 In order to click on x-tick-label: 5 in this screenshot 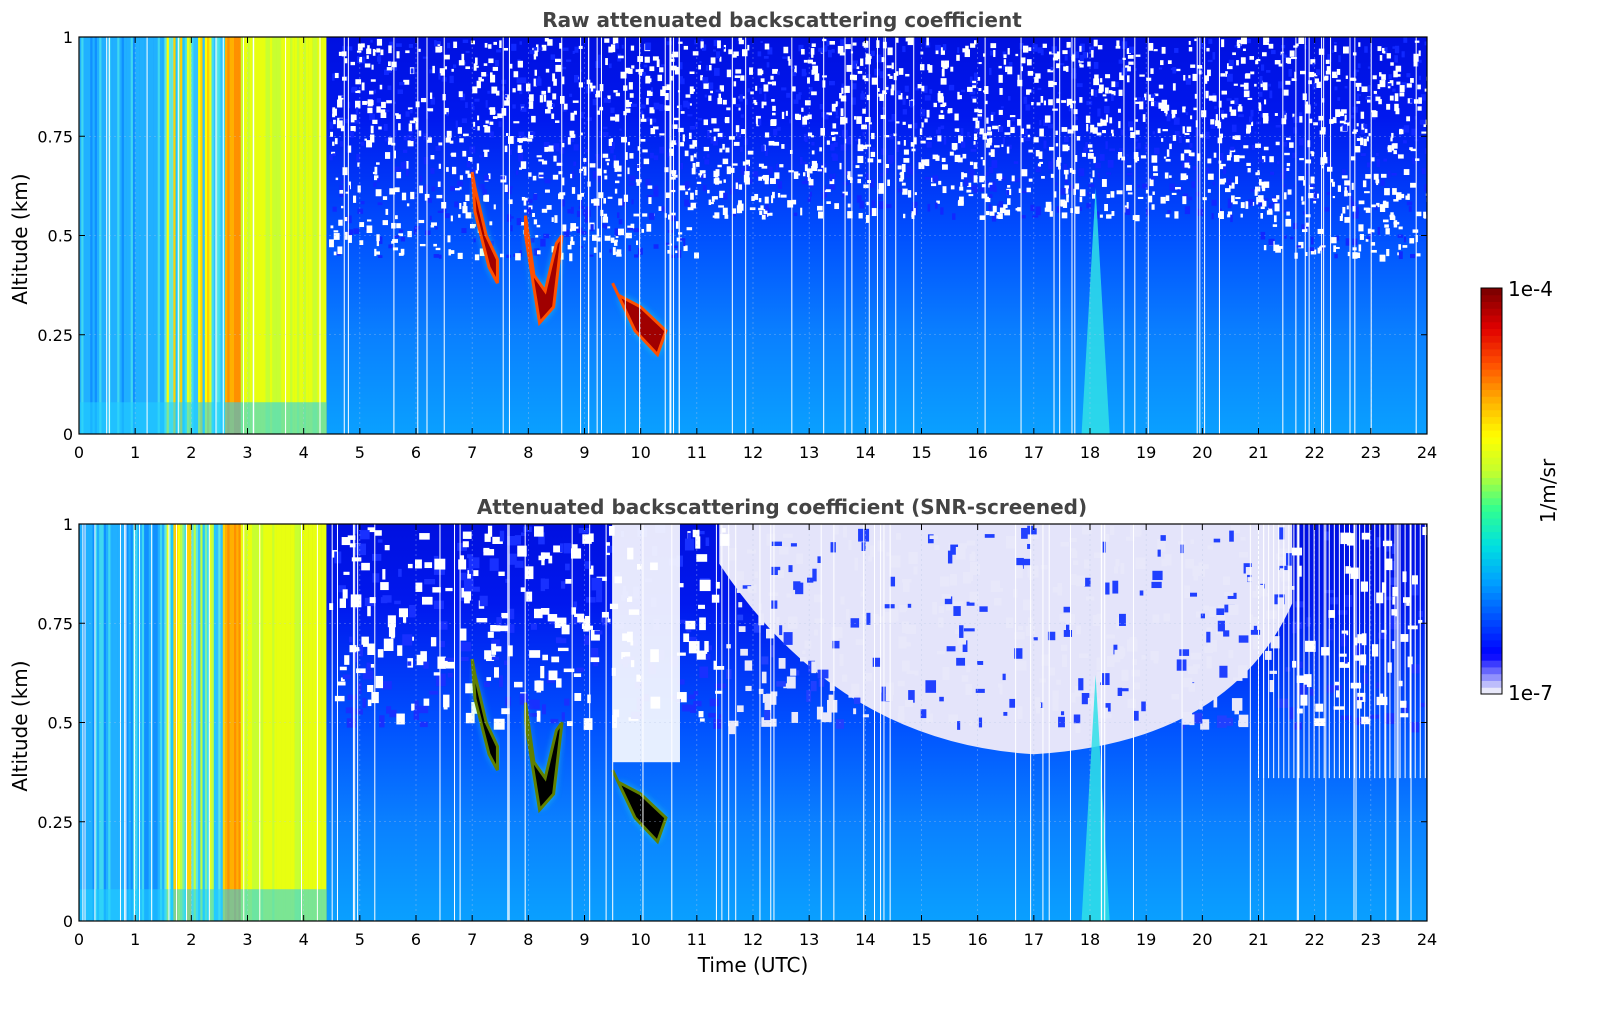, I will do `click(360, 452)`.